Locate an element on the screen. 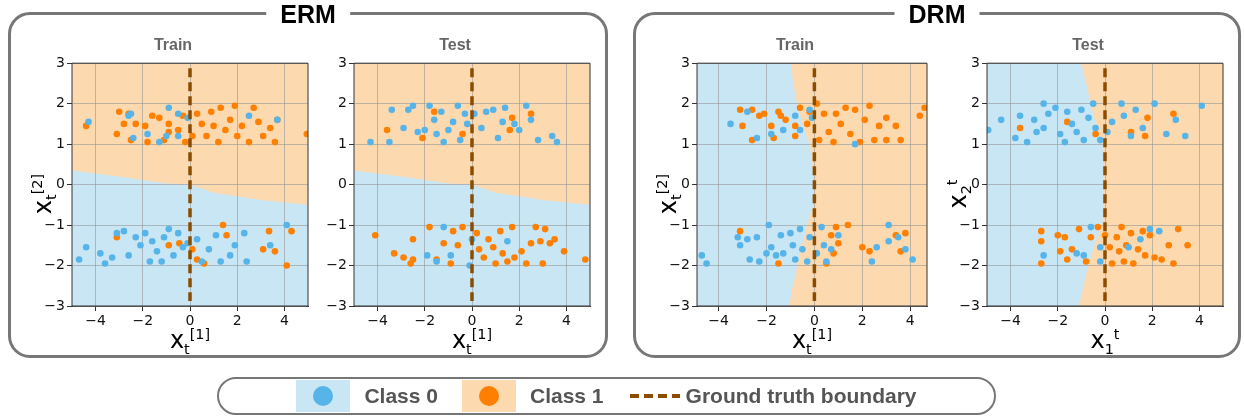 The image size is (1244, 420). legend-label: Ground truth boundary is located at coordinates (801, 396).